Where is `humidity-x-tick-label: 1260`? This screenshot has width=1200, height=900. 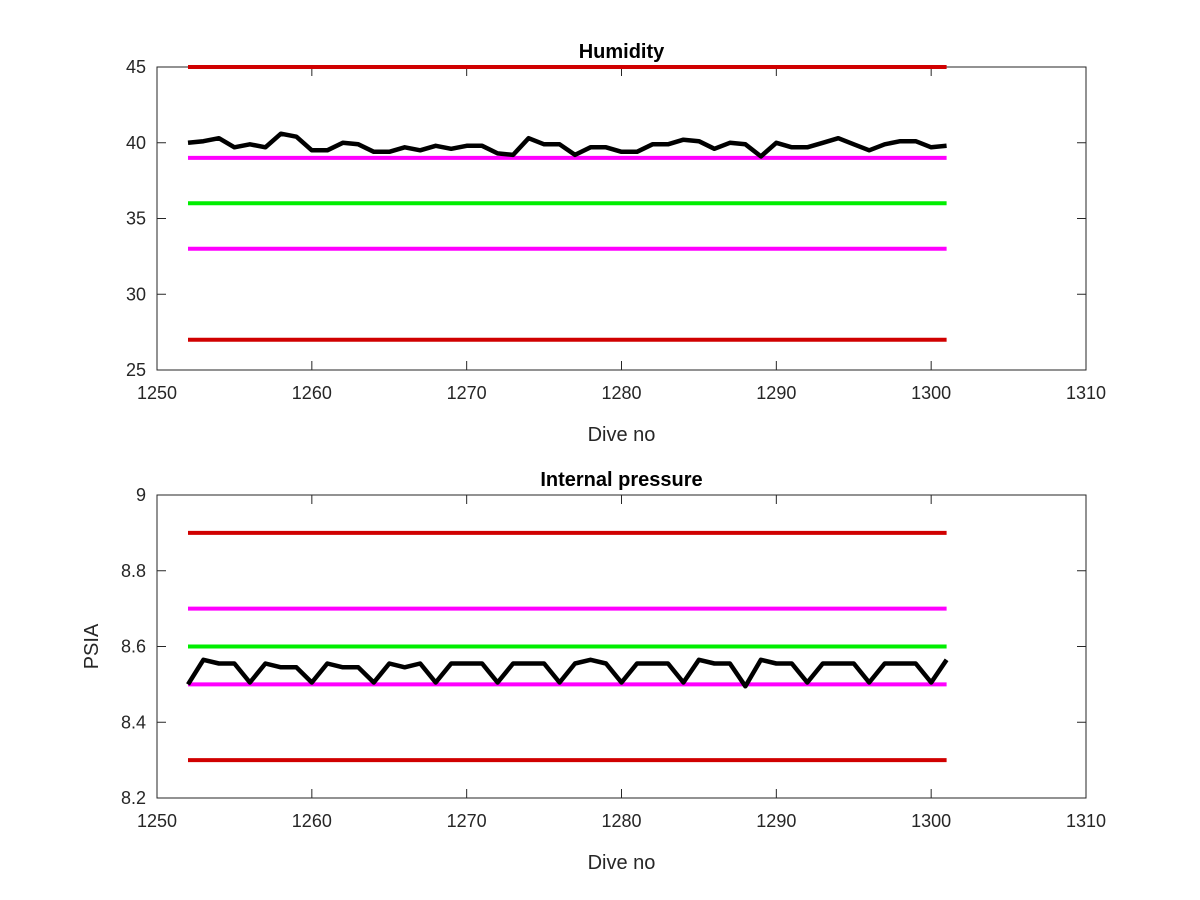 humidity-x-tick-label: 1260 is located at coordinates (312, 393).